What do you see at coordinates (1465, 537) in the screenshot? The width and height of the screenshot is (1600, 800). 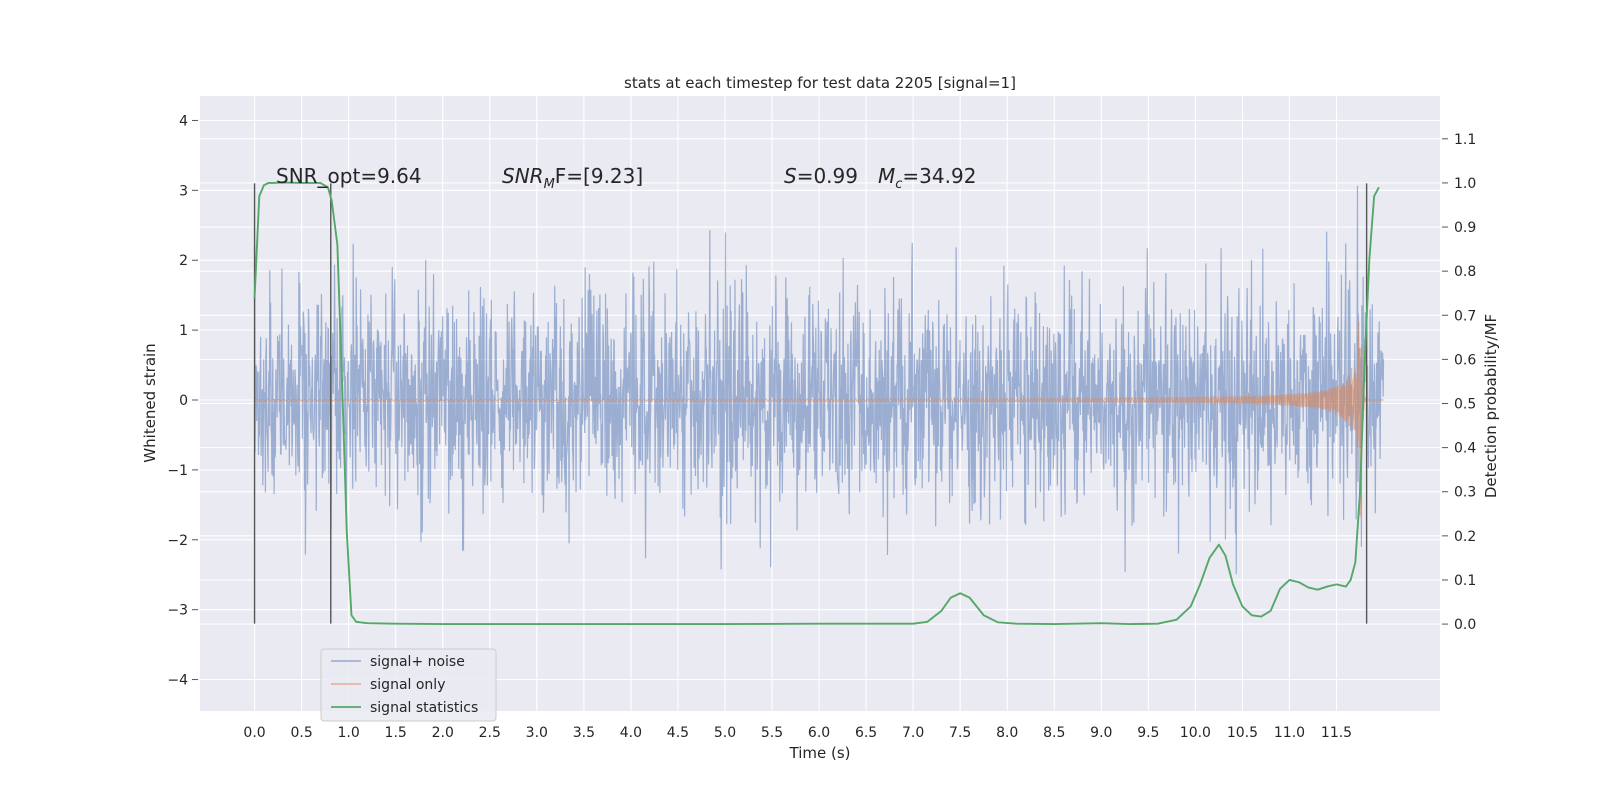 I see `y2-tick-label: 0.2` at bounding box center [1465, 537].